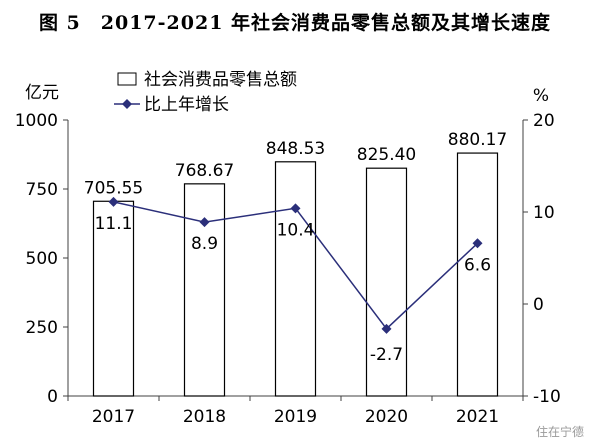 This screenshot has width=590, height=444. What do you see at coordinates (204, 171) in the screenshot?
I see `bar-value-label: 768.67` at bounding box center [204, 171].